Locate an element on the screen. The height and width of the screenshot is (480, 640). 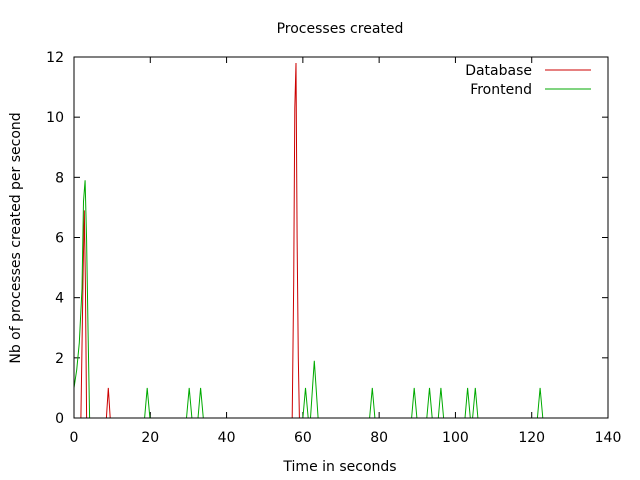
x-tick-label-1: 20 is located at coordinates (150, 438).